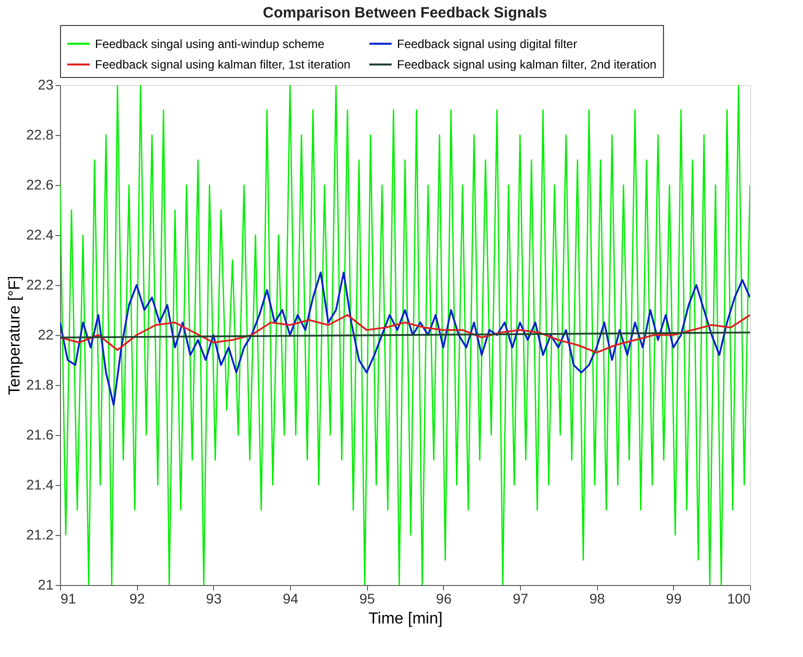 This screenshot has width=803, height=657. What do you see at coordinates (40, 434) in the screenshot?
I see `y-tick-label: 21.6` at bounding box center [40, 434].